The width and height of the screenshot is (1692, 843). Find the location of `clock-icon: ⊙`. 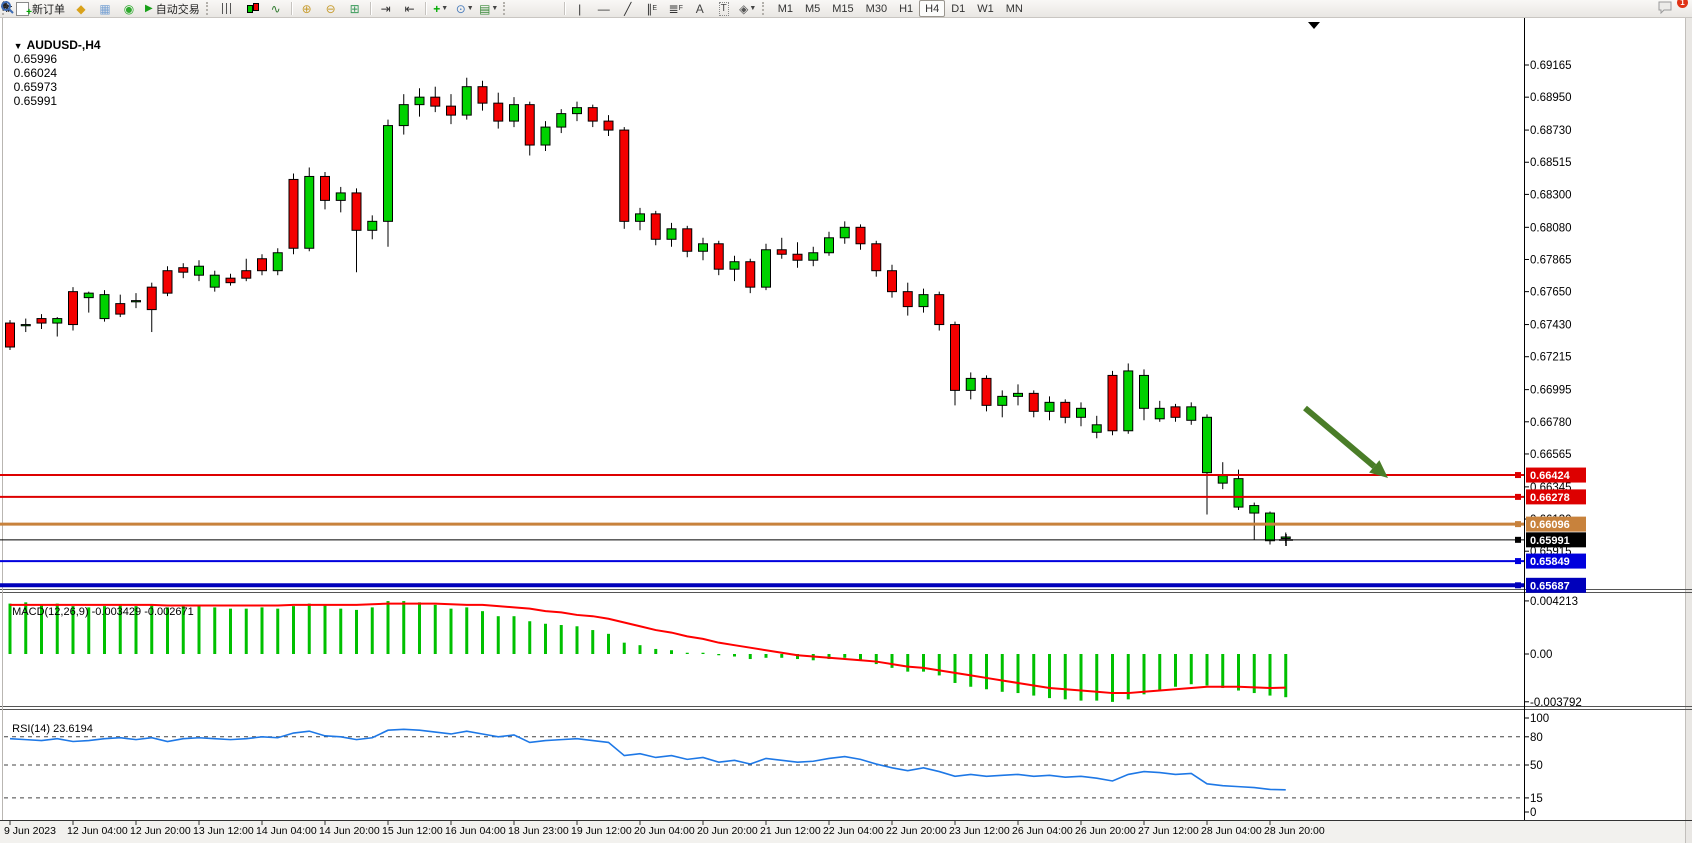

clock-icon: ⊙ is located at coordinates (460, 8).